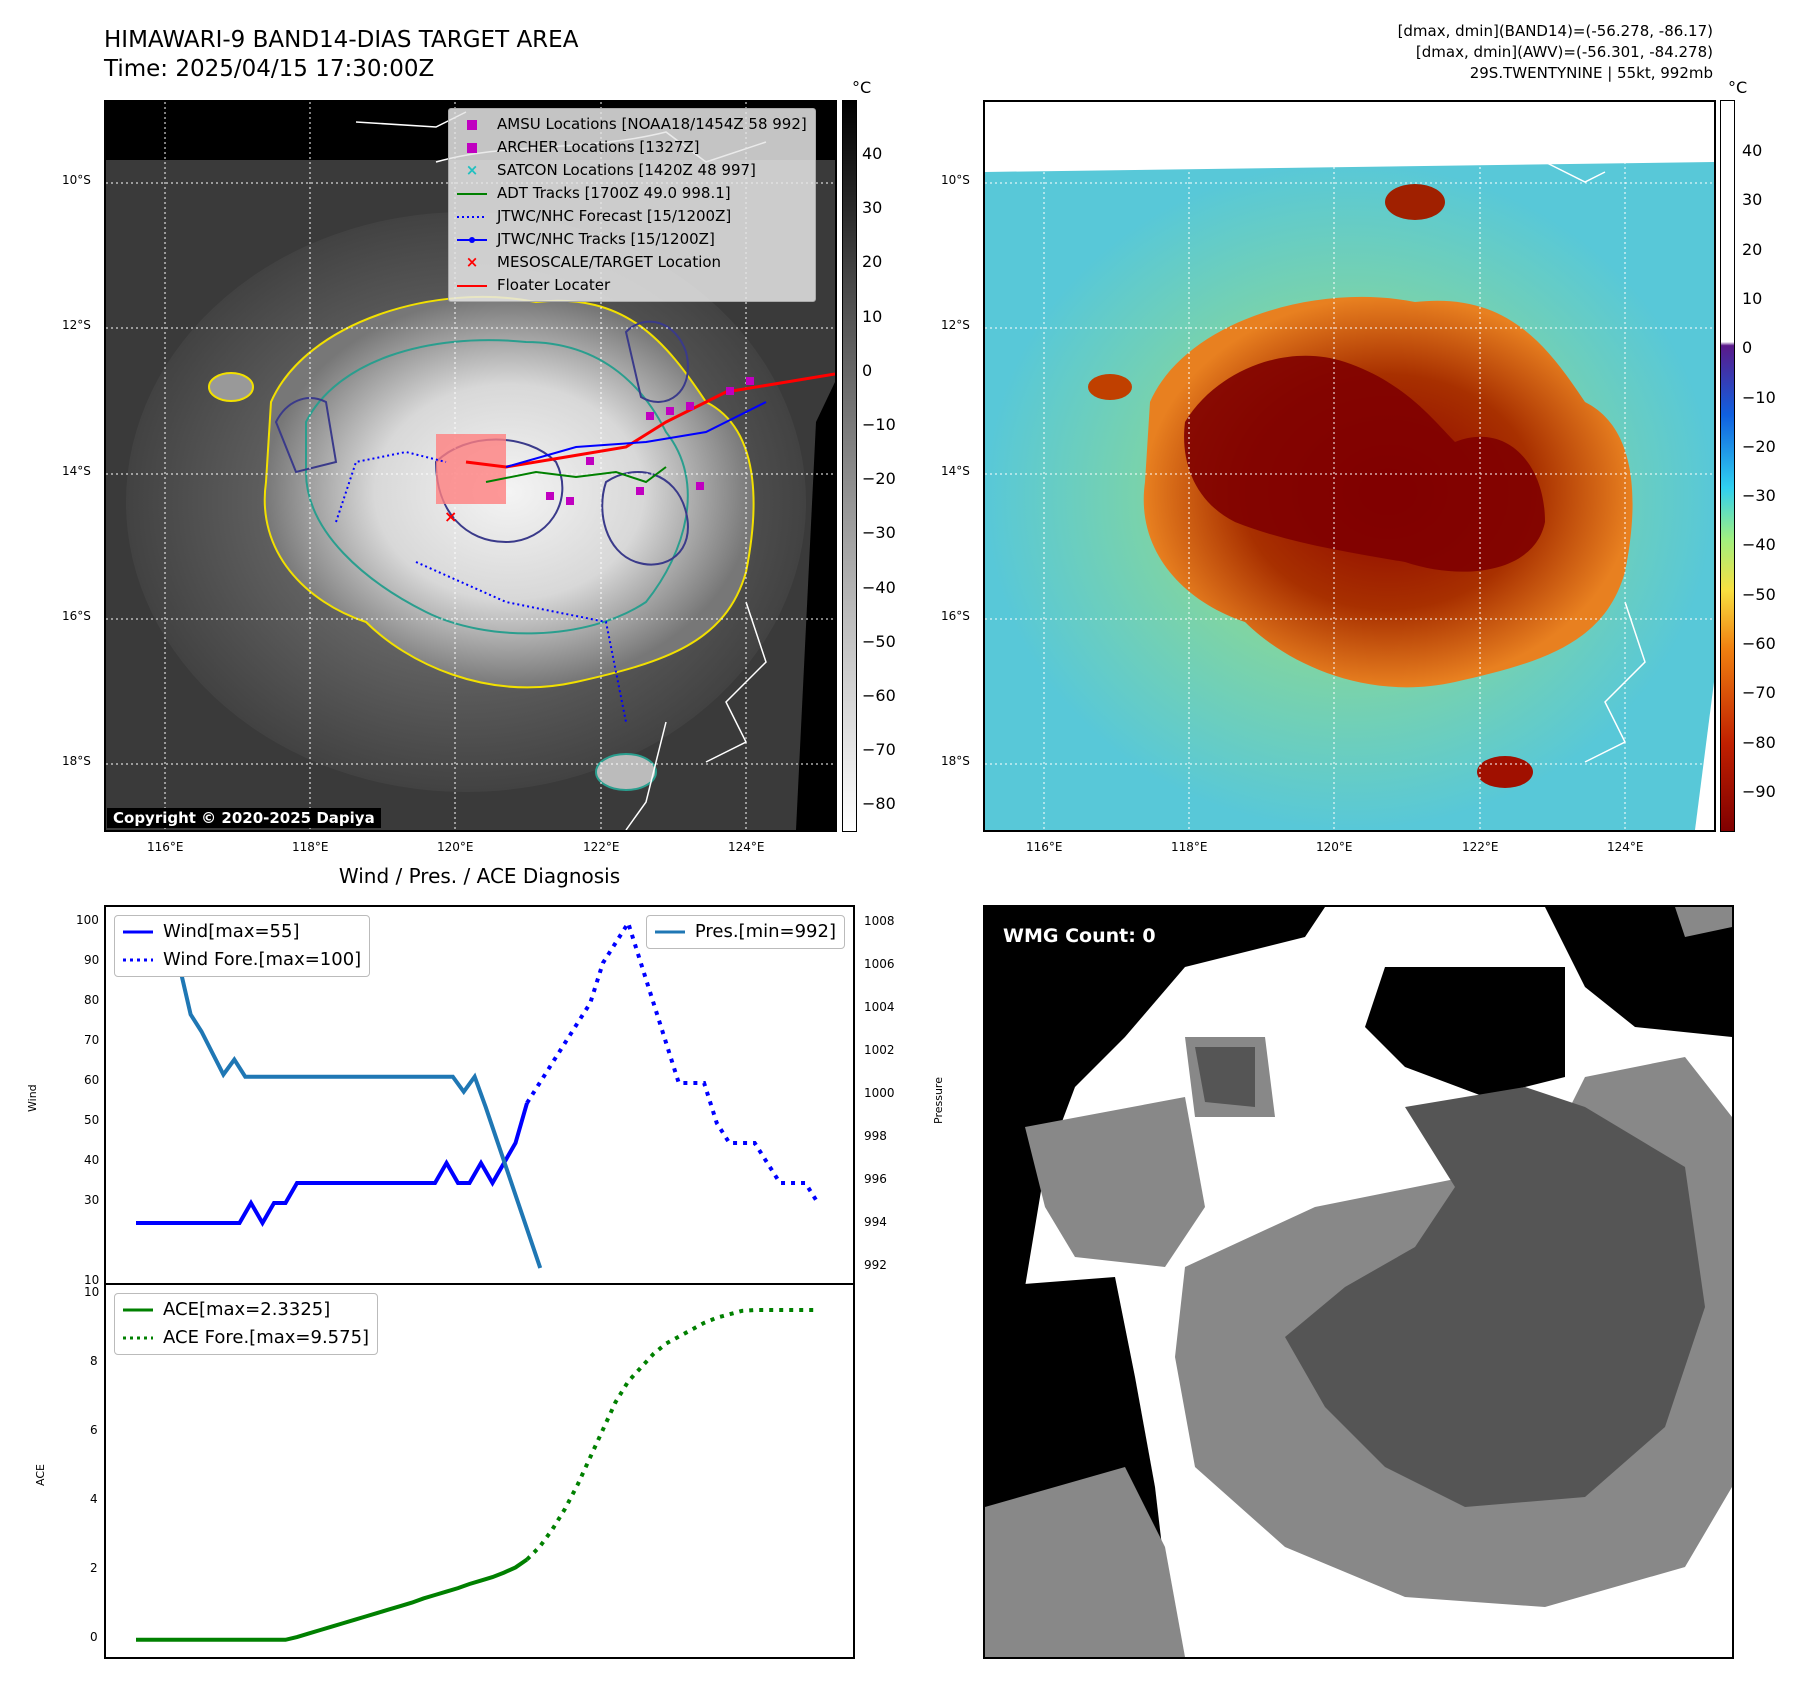  What do you see at coordinates (242, 932) in the screenshot?
I see `legend-entry-wind: Wind[max=55]` at bounding box center [242, 932].